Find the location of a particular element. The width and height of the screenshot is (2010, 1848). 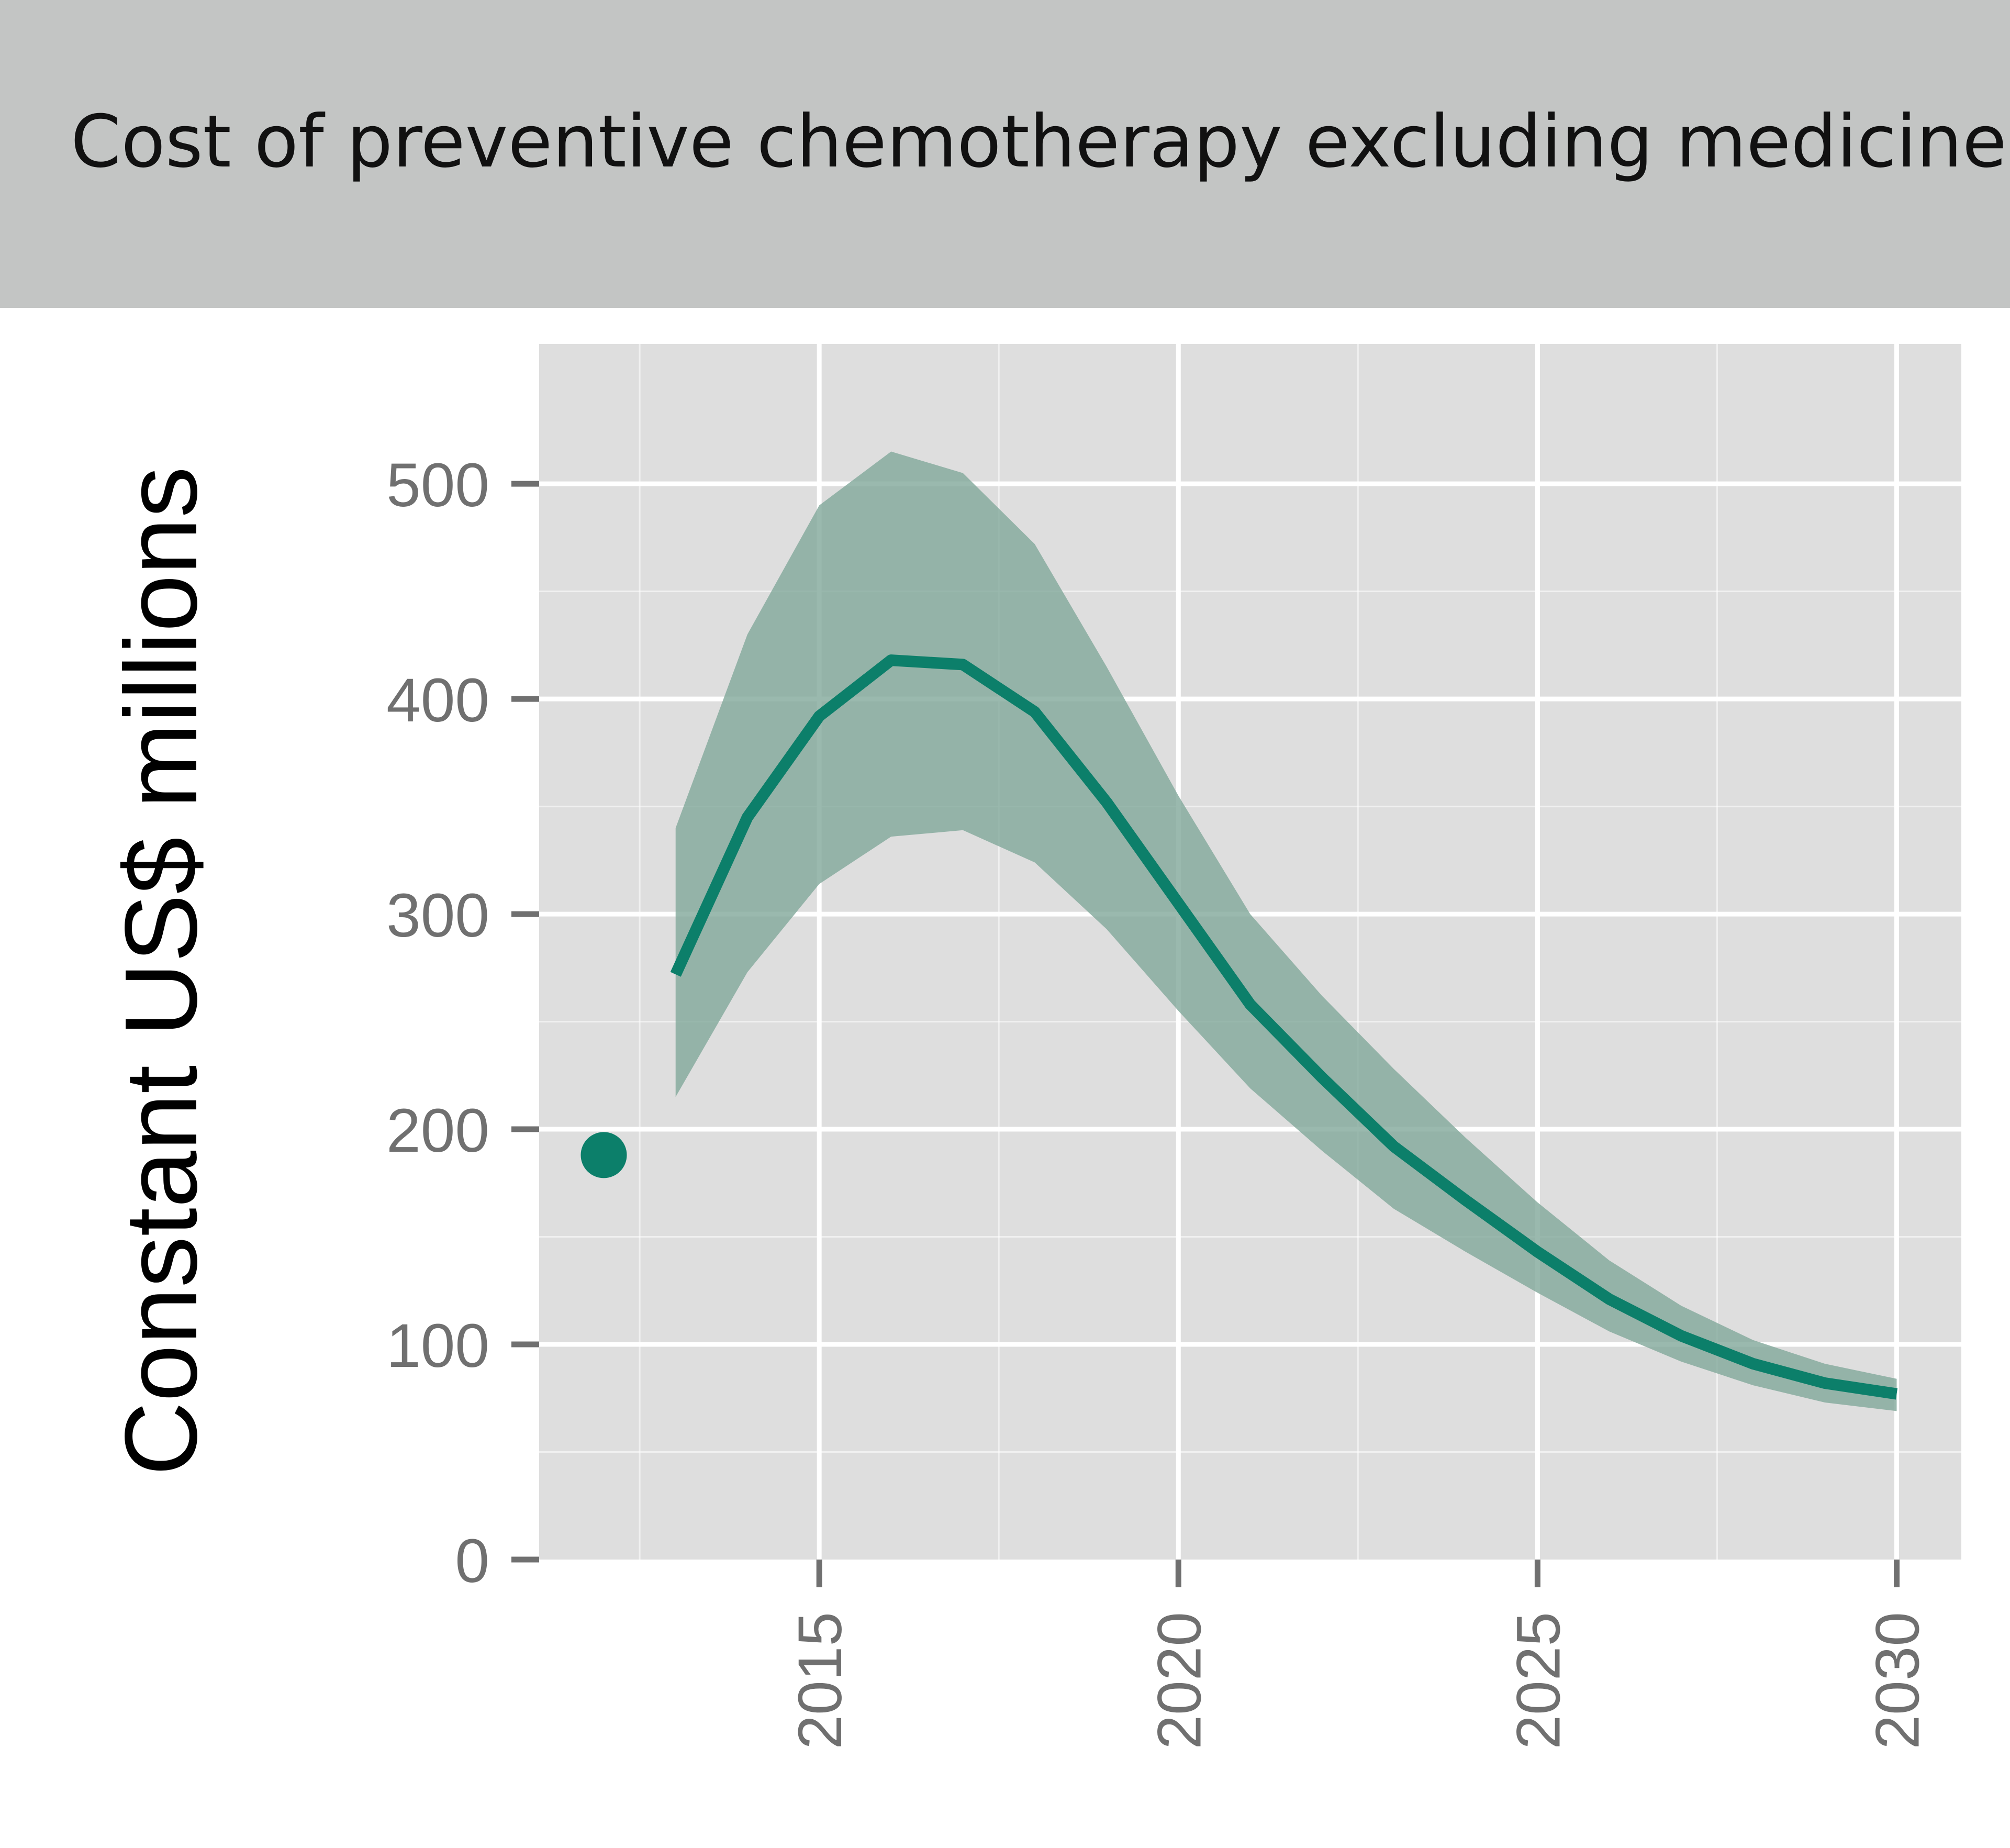

y-tick-label: 400 is located at coordinates (437, 700).